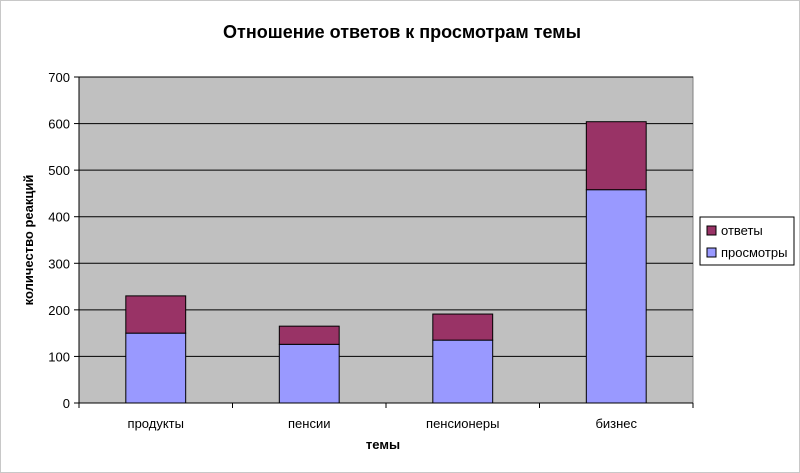  I want to click on y-tick-label: 200, so click(59, 310).